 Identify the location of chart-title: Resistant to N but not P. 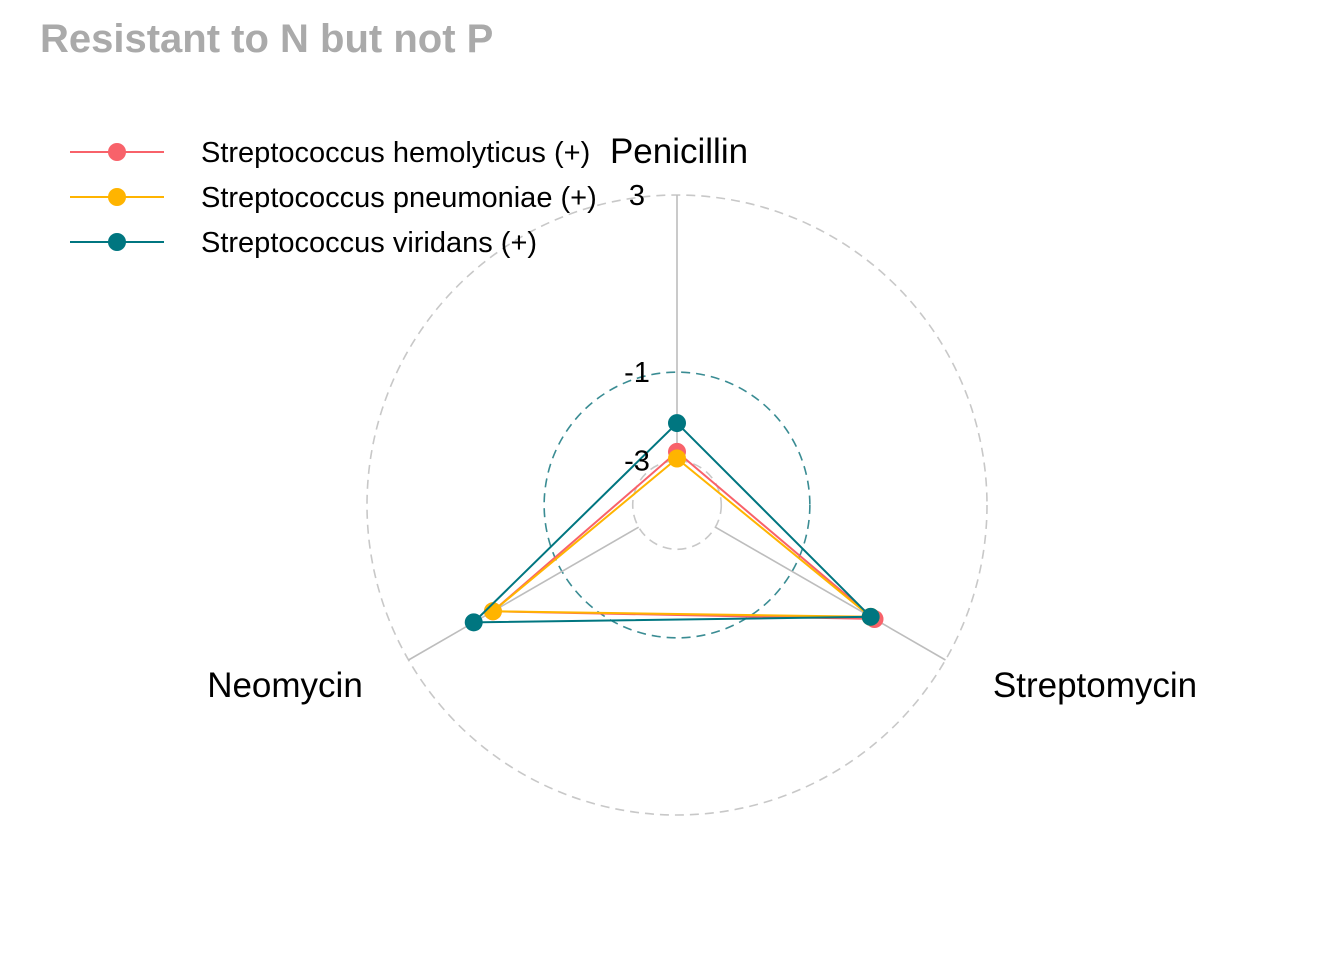
(266, 39).